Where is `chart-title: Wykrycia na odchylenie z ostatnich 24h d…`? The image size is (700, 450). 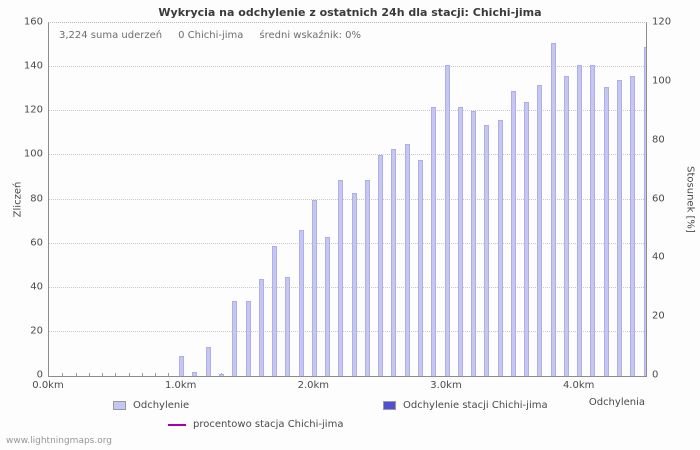 chart-title: Wykrycia na odchylenie z ostatnich 24h d… is located at coordinates (350, 12).